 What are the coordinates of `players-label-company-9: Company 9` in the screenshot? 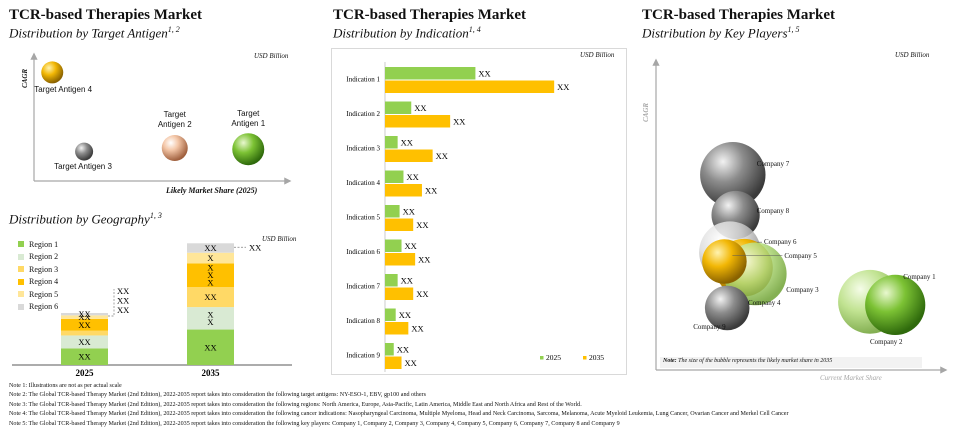 It's located at (709, 327).